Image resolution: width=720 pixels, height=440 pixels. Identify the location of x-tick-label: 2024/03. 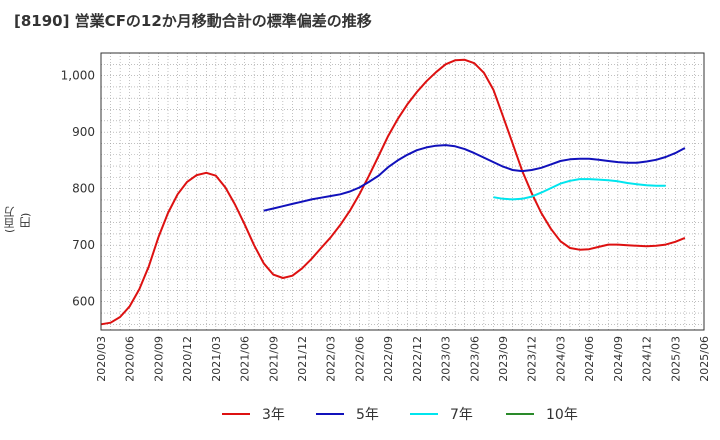
(560, 359).